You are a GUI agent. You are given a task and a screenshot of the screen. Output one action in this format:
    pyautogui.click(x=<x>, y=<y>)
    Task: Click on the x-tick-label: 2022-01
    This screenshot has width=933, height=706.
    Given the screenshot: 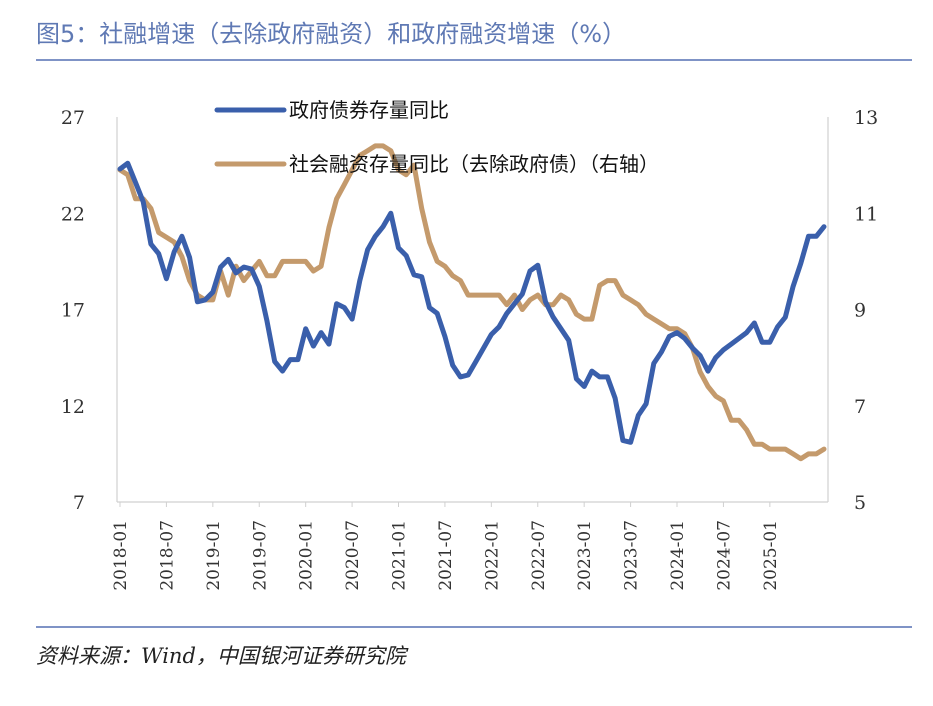 What is the action you would take?
    pyautogui.click(x=492, y=555)
    